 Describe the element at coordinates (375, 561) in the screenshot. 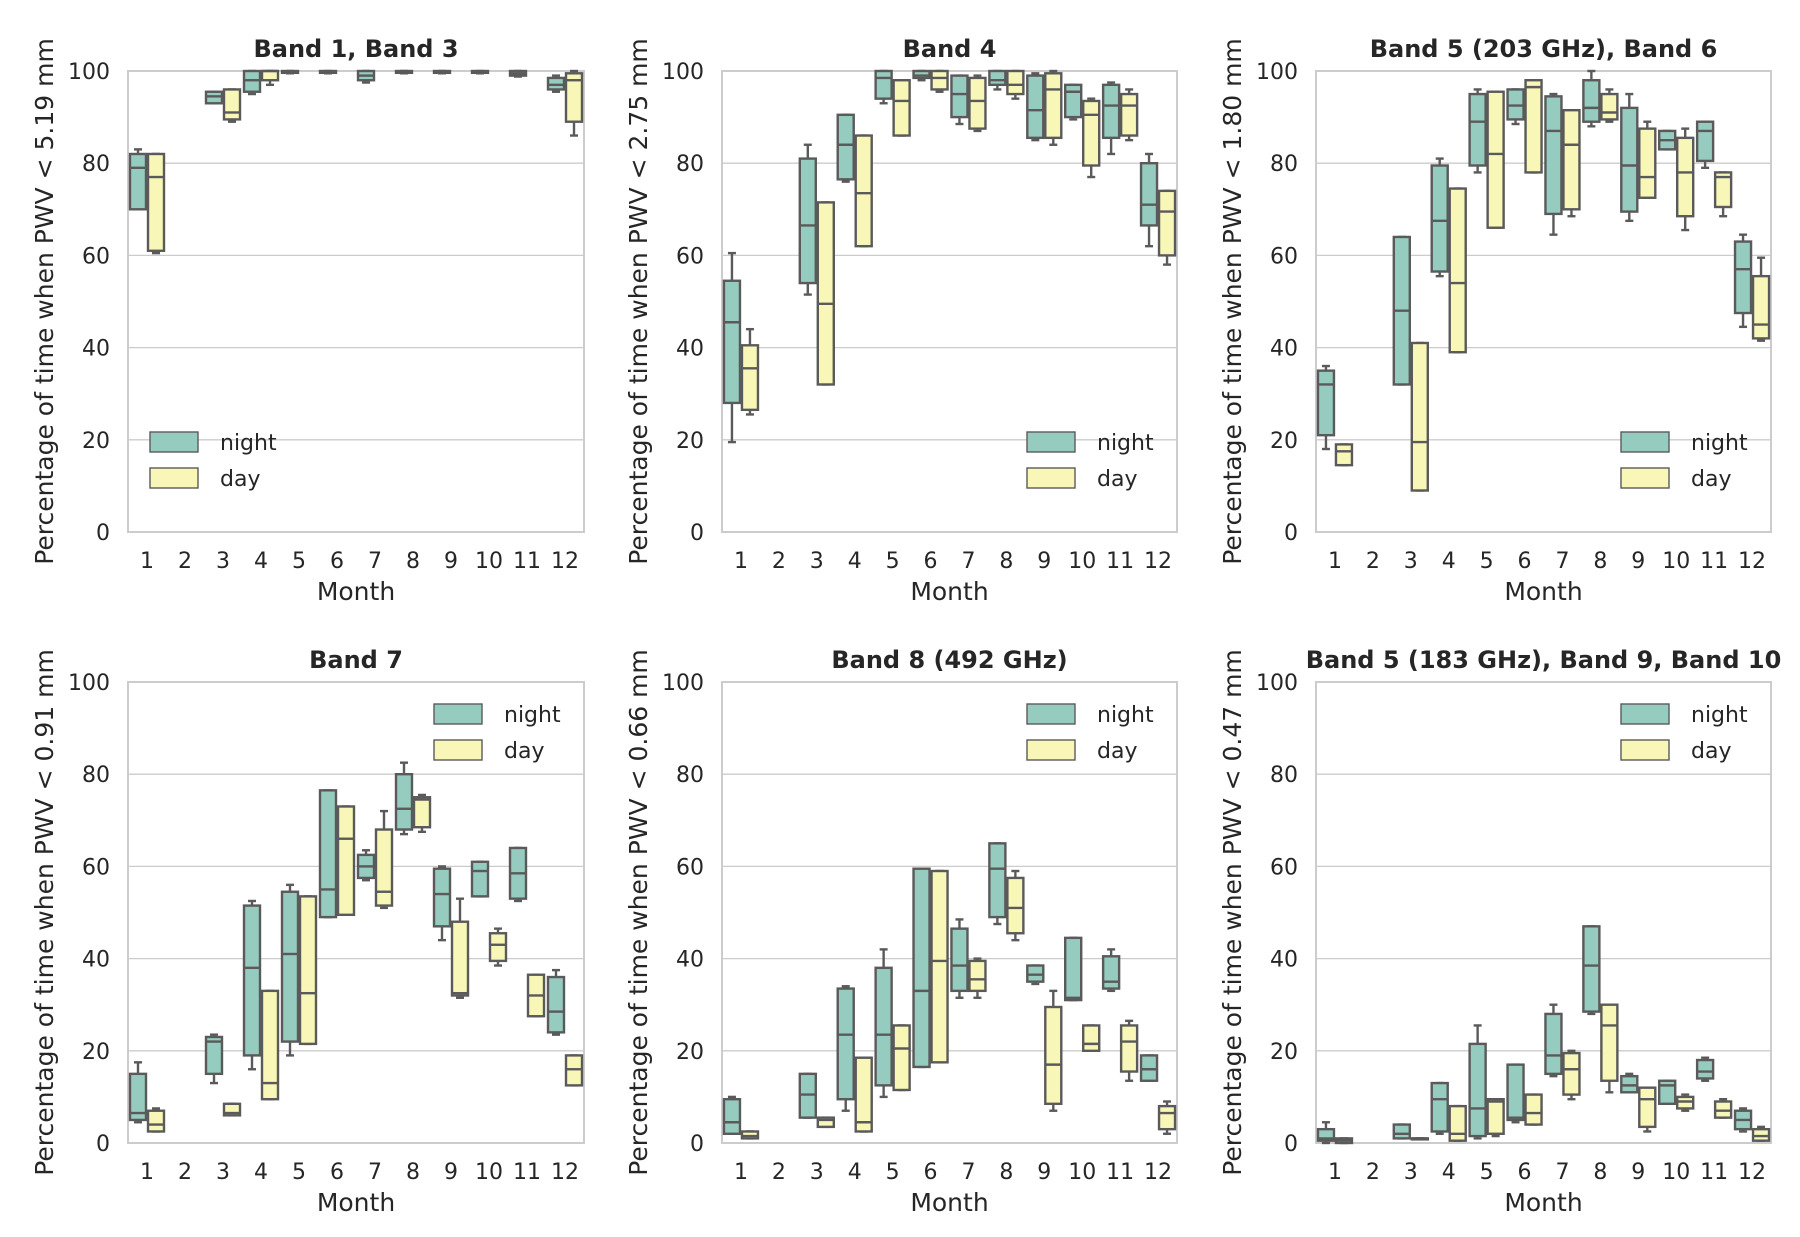

I see `x-tick-label: 7` at that location.